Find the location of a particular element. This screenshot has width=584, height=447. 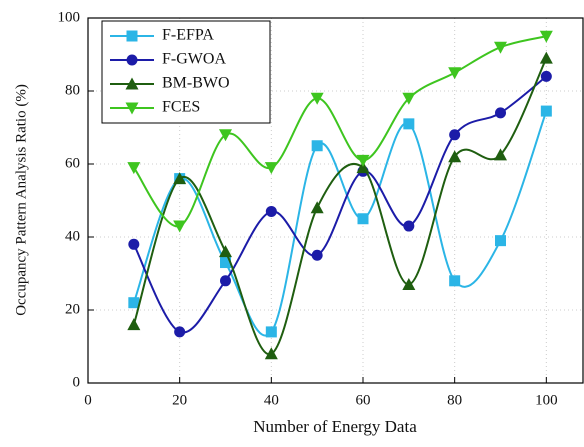

x-axis-label: Number of Energy Data is located at coordinates (335, 426).